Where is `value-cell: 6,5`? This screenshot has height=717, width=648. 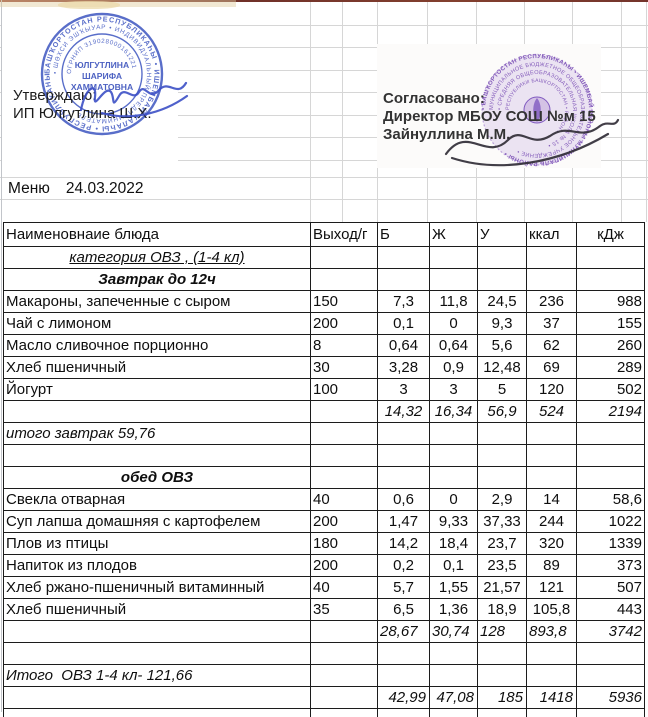
value-cell: 6,5 is located at coordinates (403, 609).